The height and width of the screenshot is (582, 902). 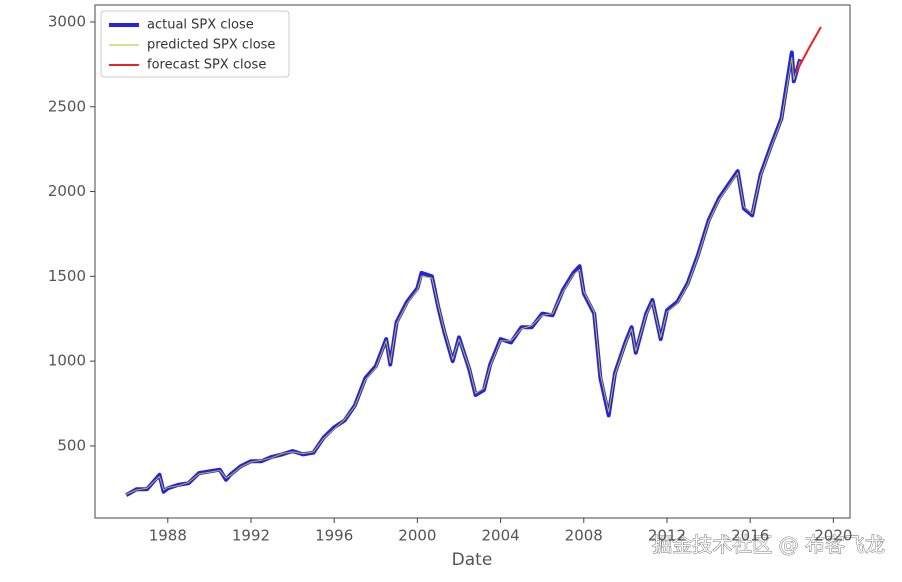 What do you see at coordinates (67, 191) in the screenshot?
I see `y-tick-label: 2000` at bounding box center [67, 191].